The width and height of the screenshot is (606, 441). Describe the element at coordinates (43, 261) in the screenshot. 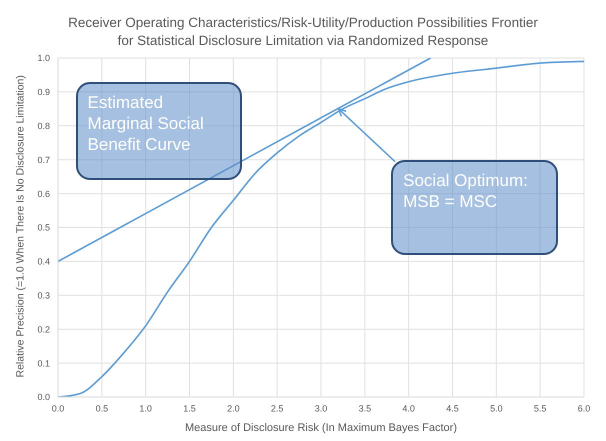

I see `y-tick-label: 0.4` at that location.